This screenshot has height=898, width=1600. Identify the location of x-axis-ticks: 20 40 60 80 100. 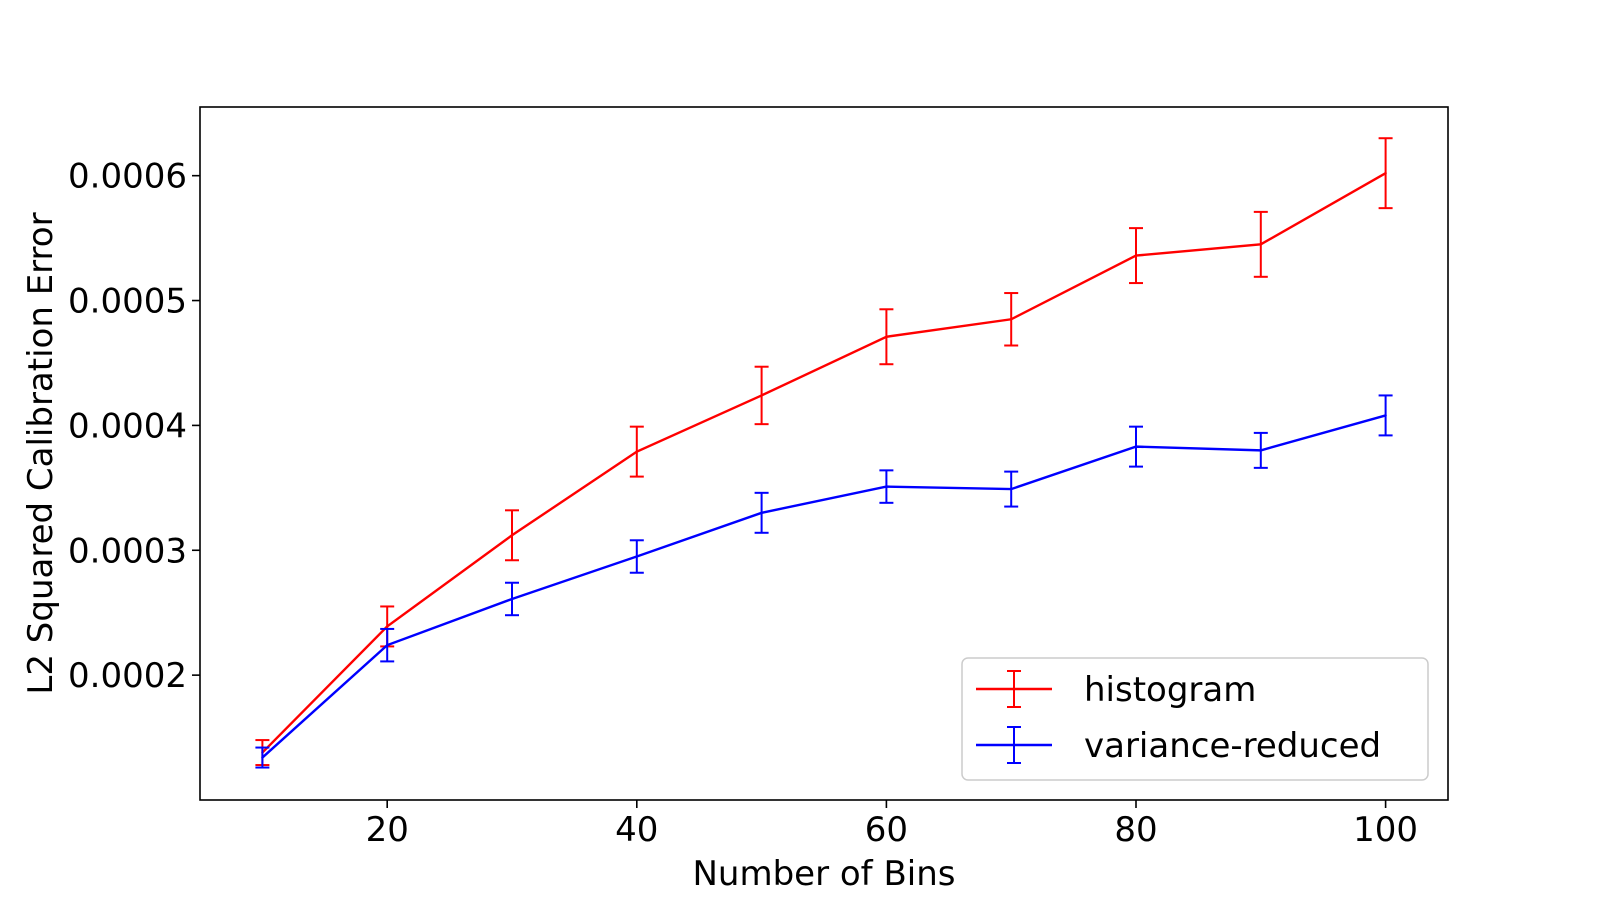
(892, 825).